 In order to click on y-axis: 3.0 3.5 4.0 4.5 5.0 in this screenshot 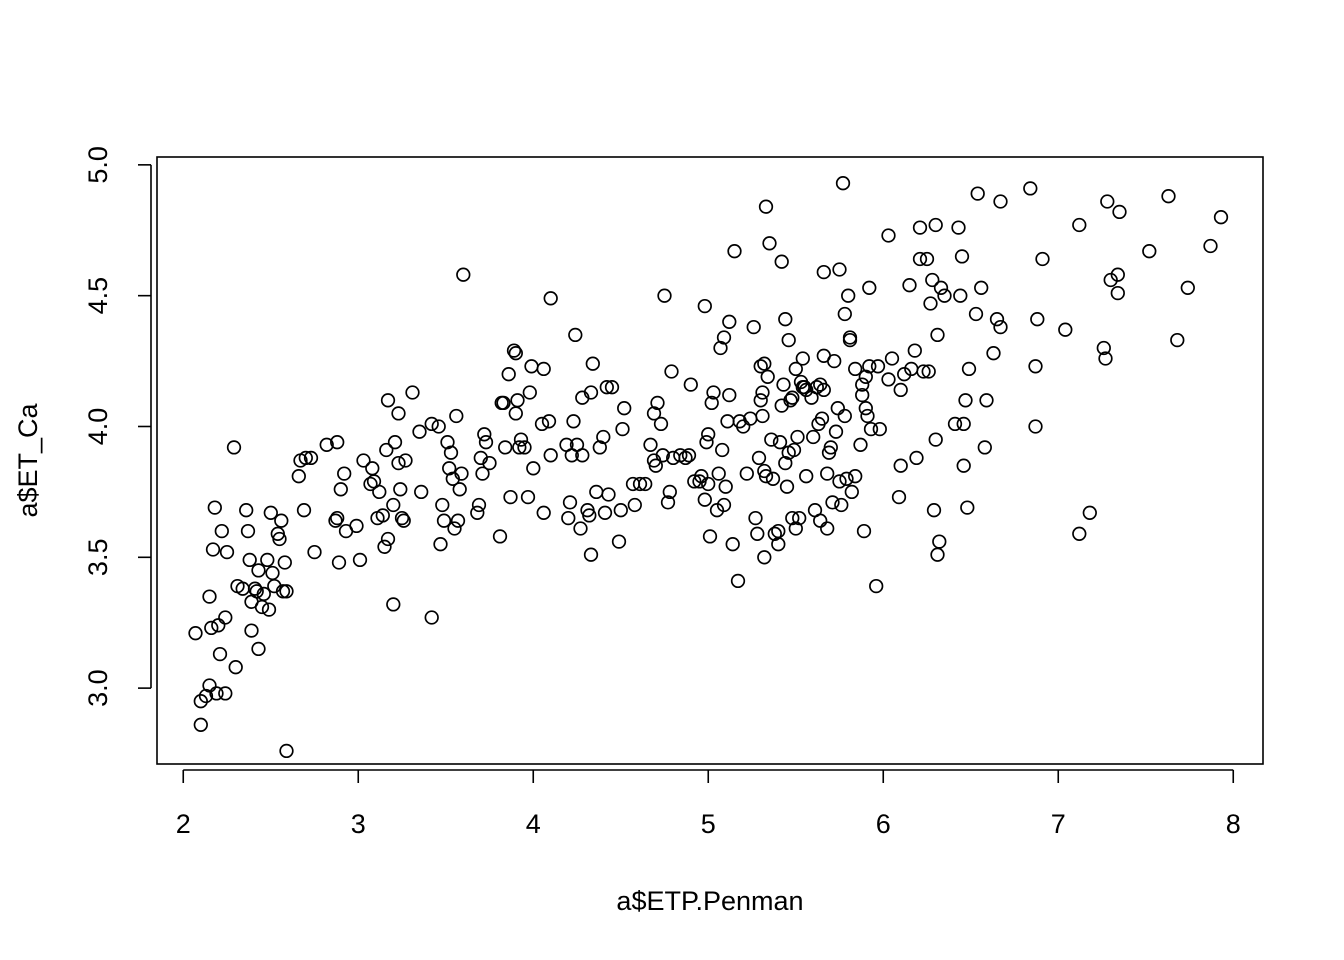, I will do `click(117, 426)`.